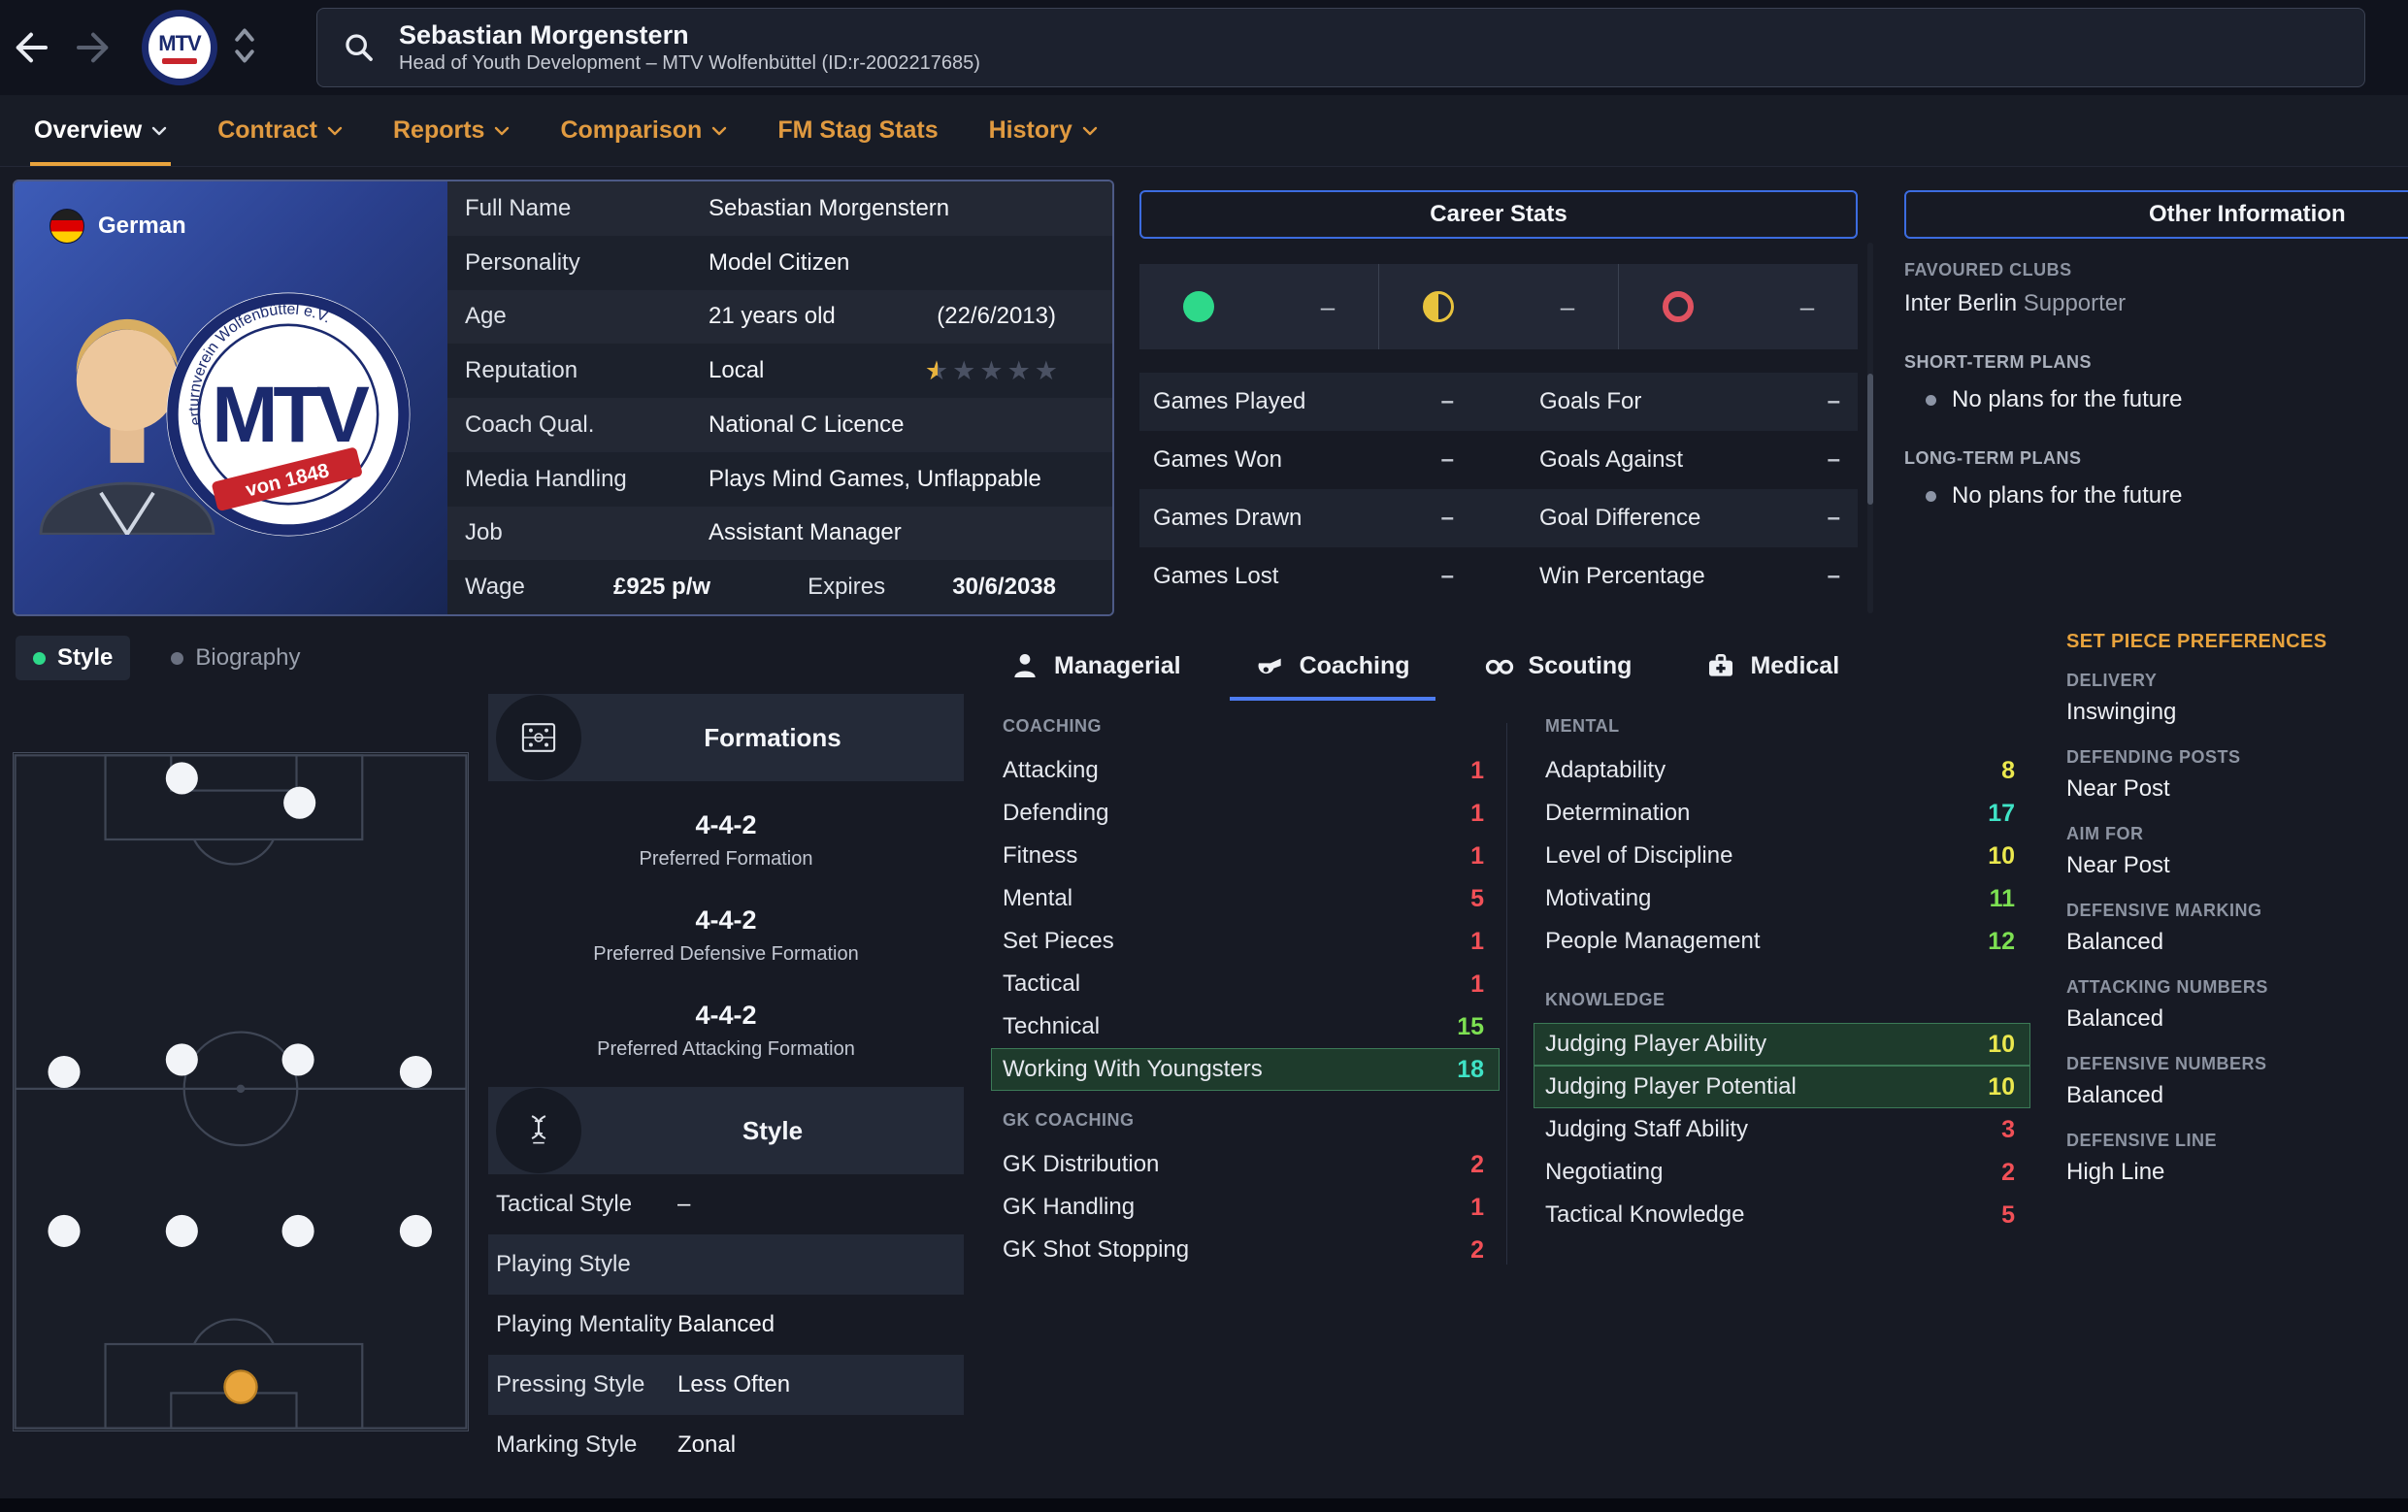  I want to click on formation-label: Preferred Formation, so click(726, 859).